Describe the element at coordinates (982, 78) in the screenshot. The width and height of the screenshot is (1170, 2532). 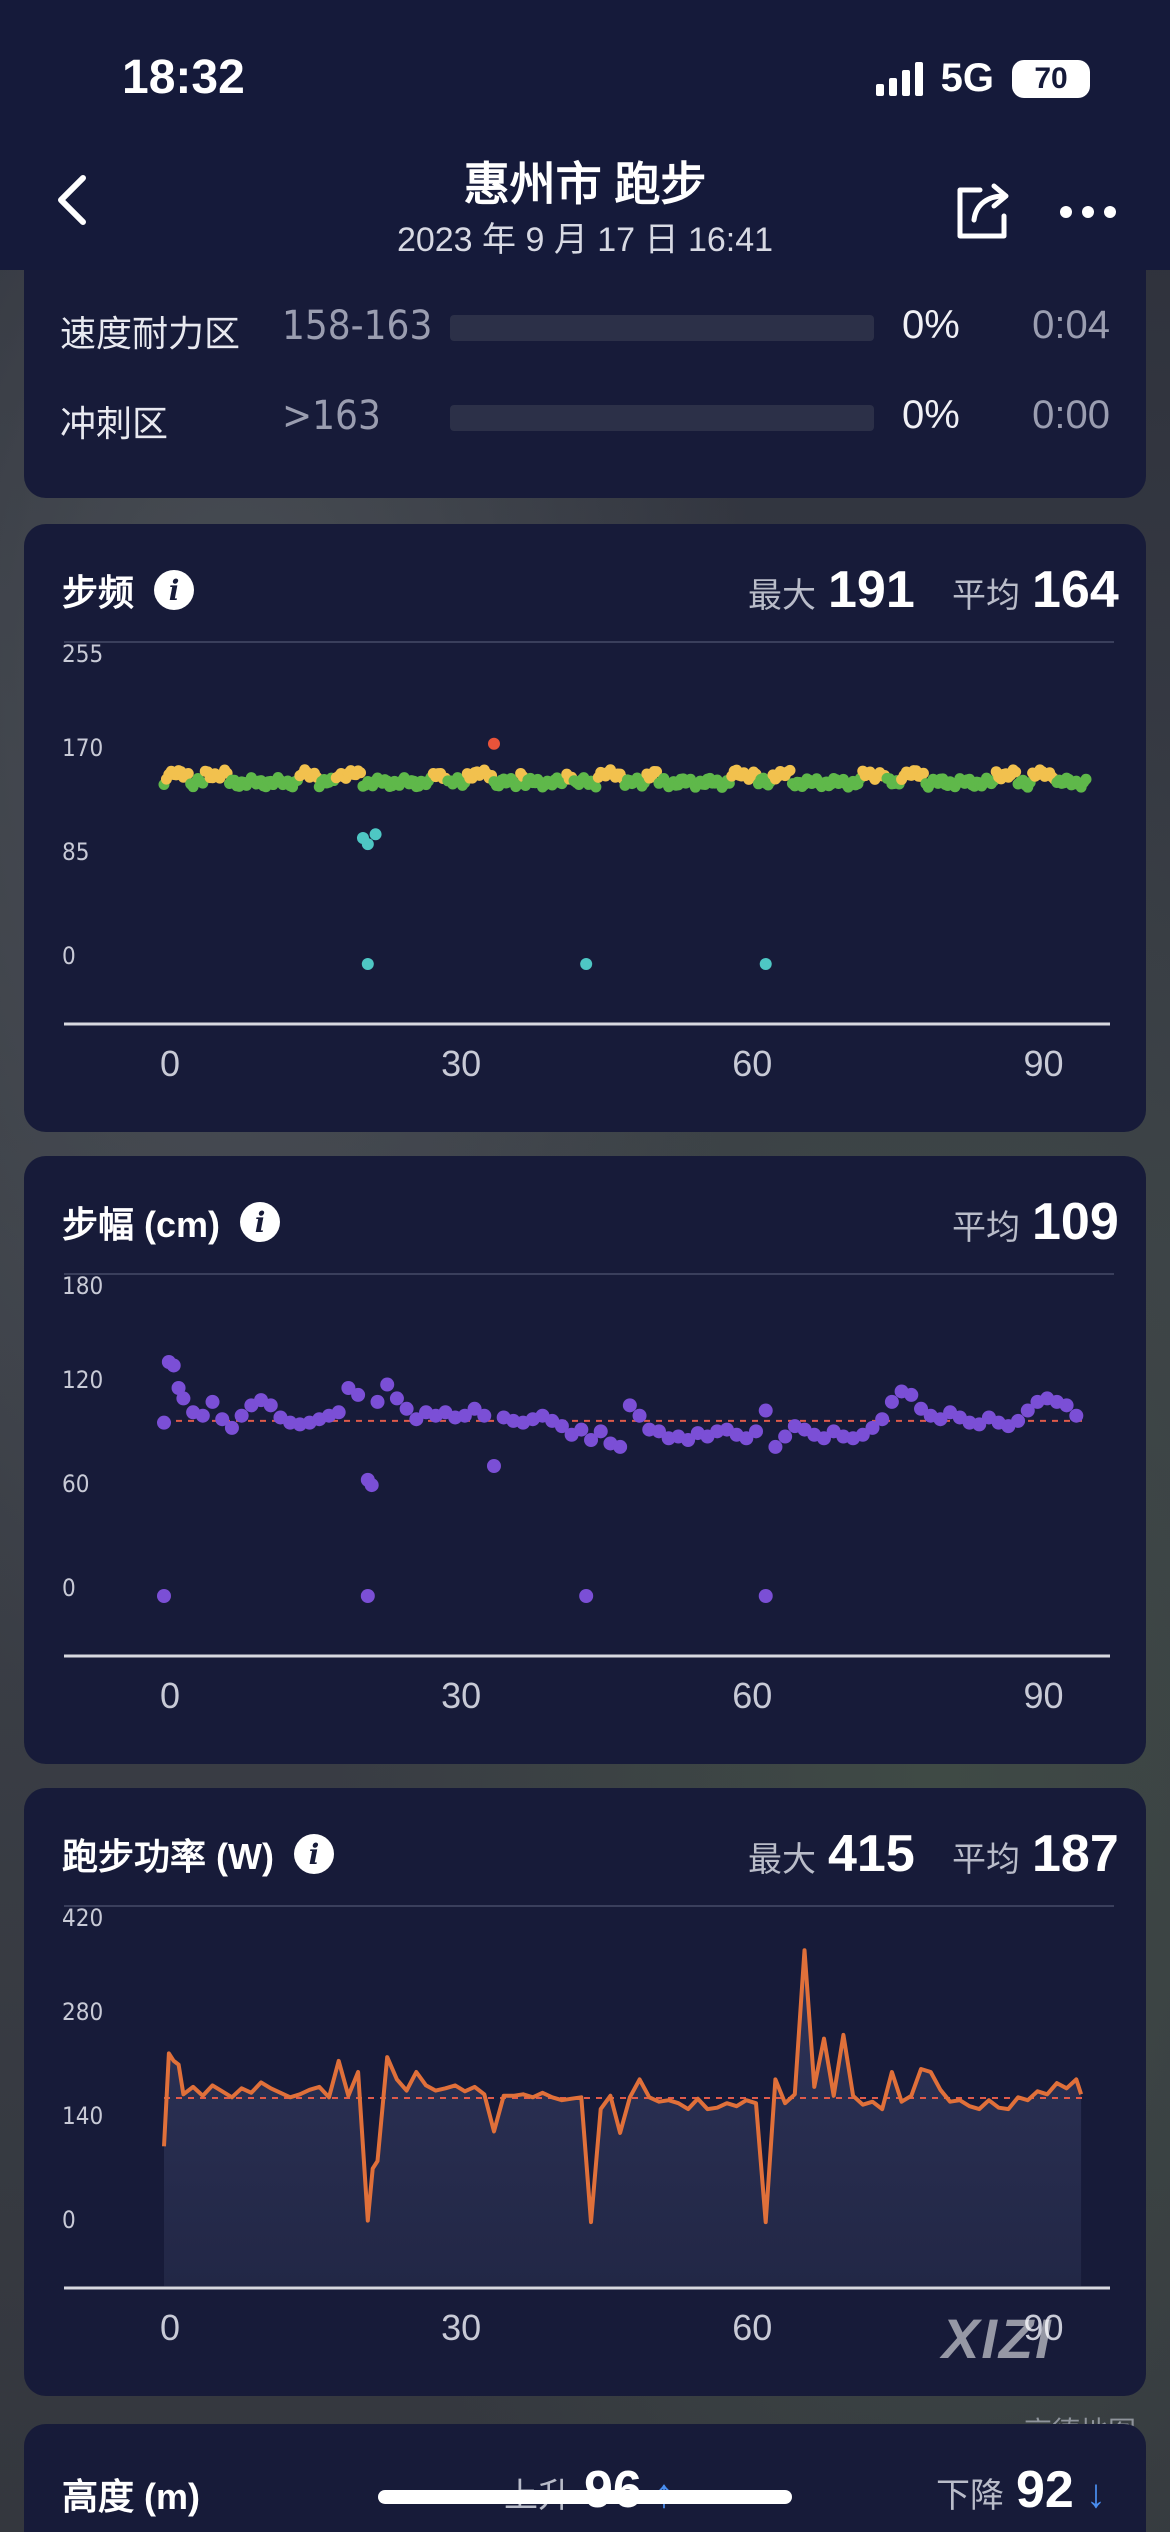
I see `status-indicators: 5G 70` at that location.